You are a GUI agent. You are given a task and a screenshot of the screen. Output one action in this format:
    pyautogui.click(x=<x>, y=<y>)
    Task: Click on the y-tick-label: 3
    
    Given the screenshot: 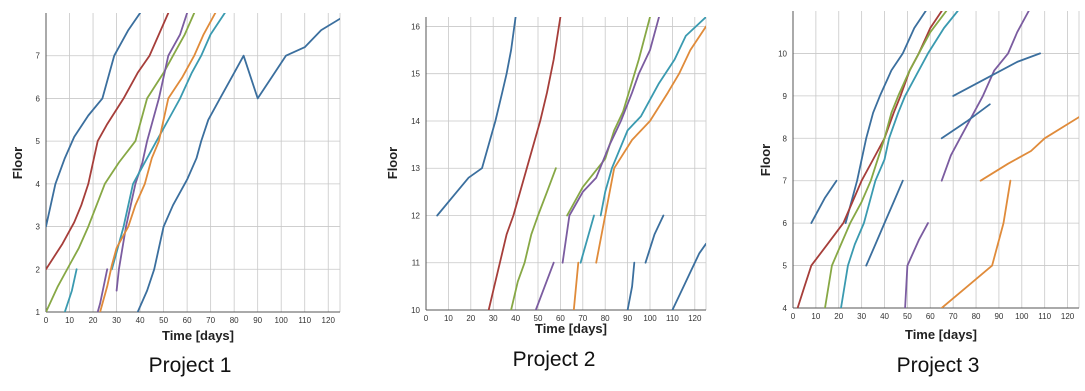 What is the action you would take?
    pyautogui.click(x=38, y=227)
    